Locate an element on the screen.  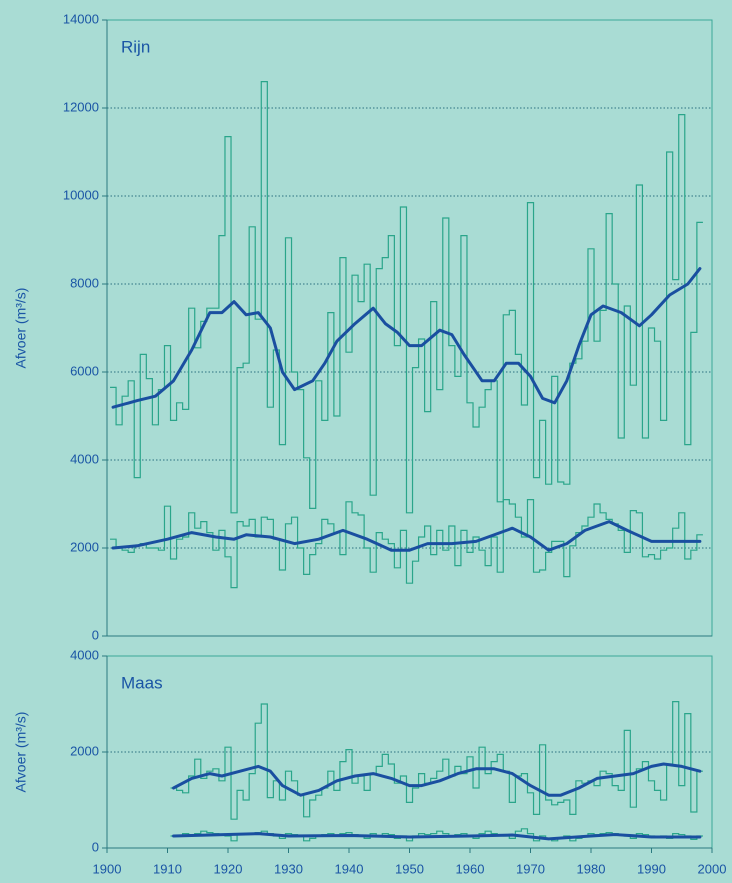
x-tick-label: 1910 is located at coordinates (167, 868).